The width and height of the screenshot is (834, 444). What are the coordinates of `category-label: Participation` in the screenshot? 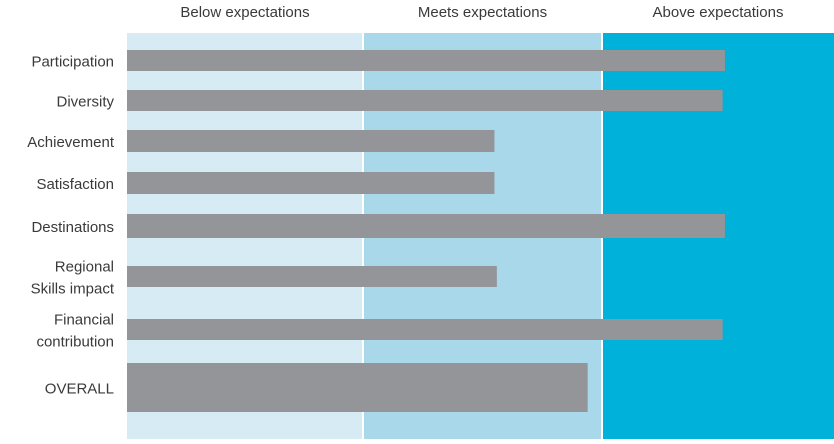 It's located at (72, 62).